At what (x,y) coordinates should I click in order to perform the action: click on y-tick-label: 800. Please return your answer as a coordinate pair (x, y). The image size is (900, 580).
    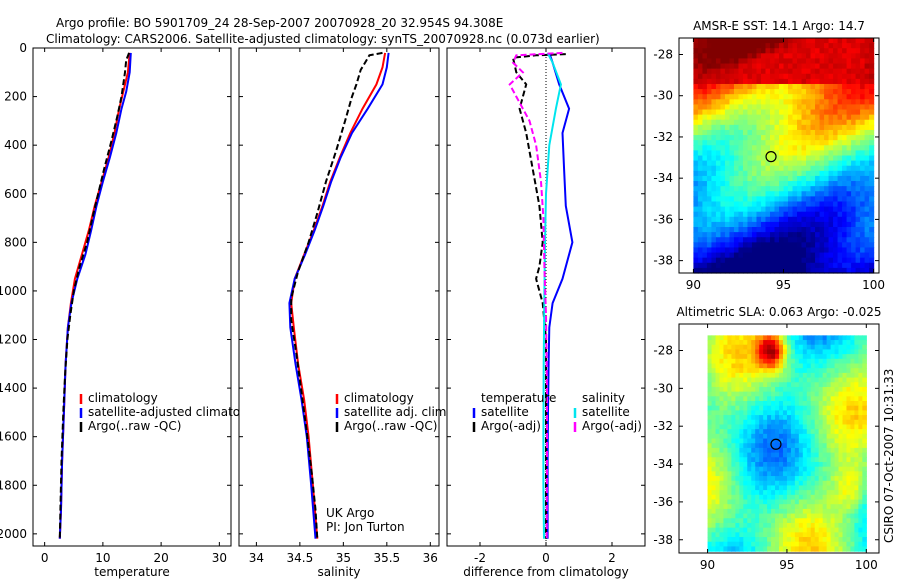
    Looking at the image, I should click on (15, 242).